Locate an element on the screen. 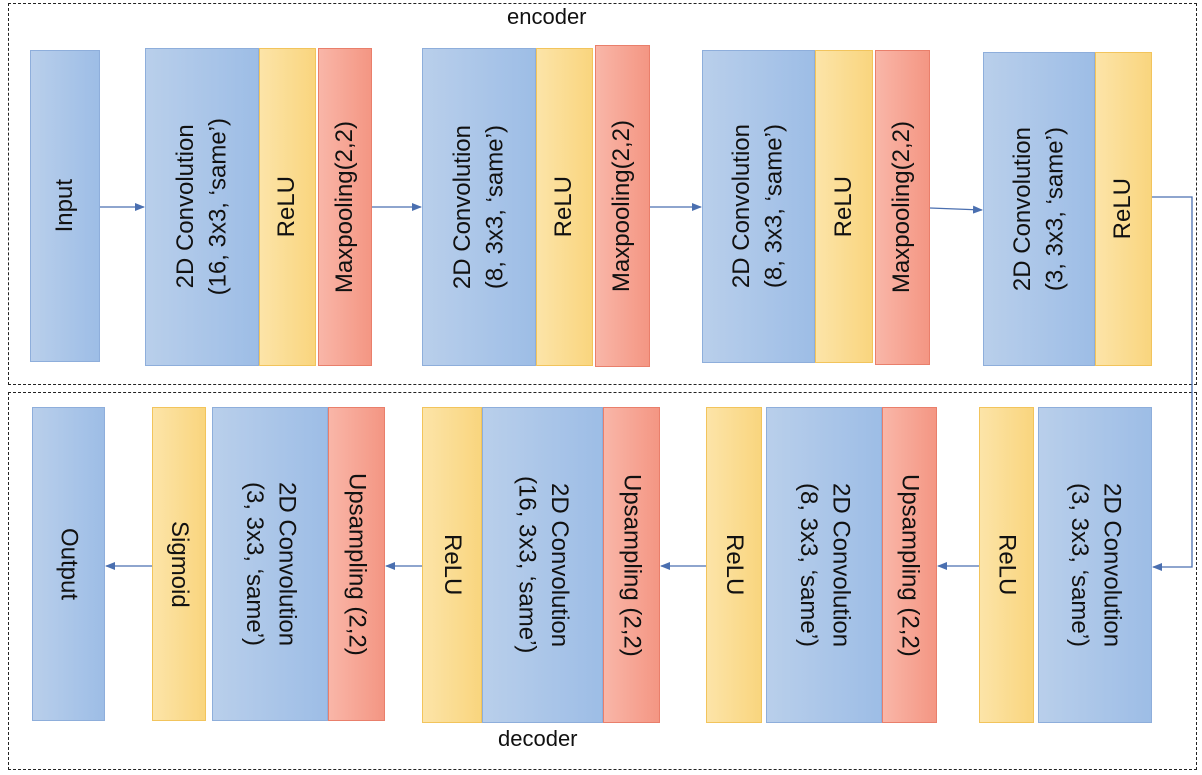 This screenshot has height=775, width=1202. enc-conv-1-block: 2D Convolution (16, 3x3, ‘same’) is located at coordinates (202, 207).